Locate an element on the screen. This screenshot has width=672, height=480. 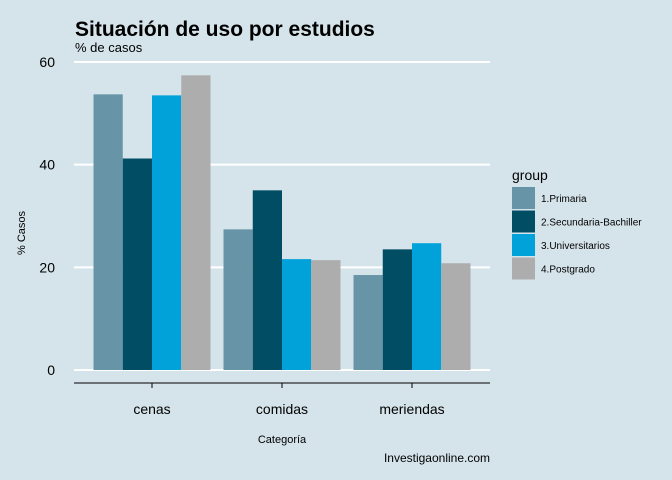
x-tick-label: meriendas is located at coordinates (411, 409).